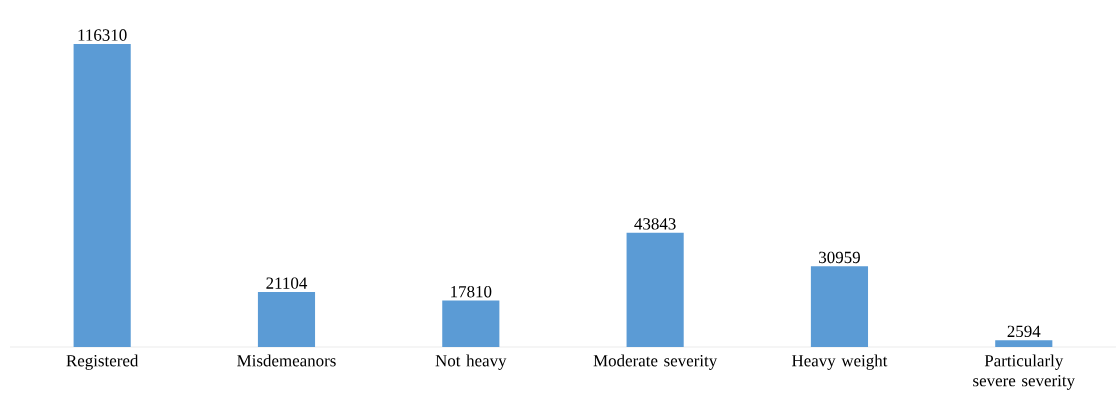  What do you see at coordinates (655, 362) in the screenshot?
I see `x-tick-label: Moderate severity` at bounding box center [655, 362].